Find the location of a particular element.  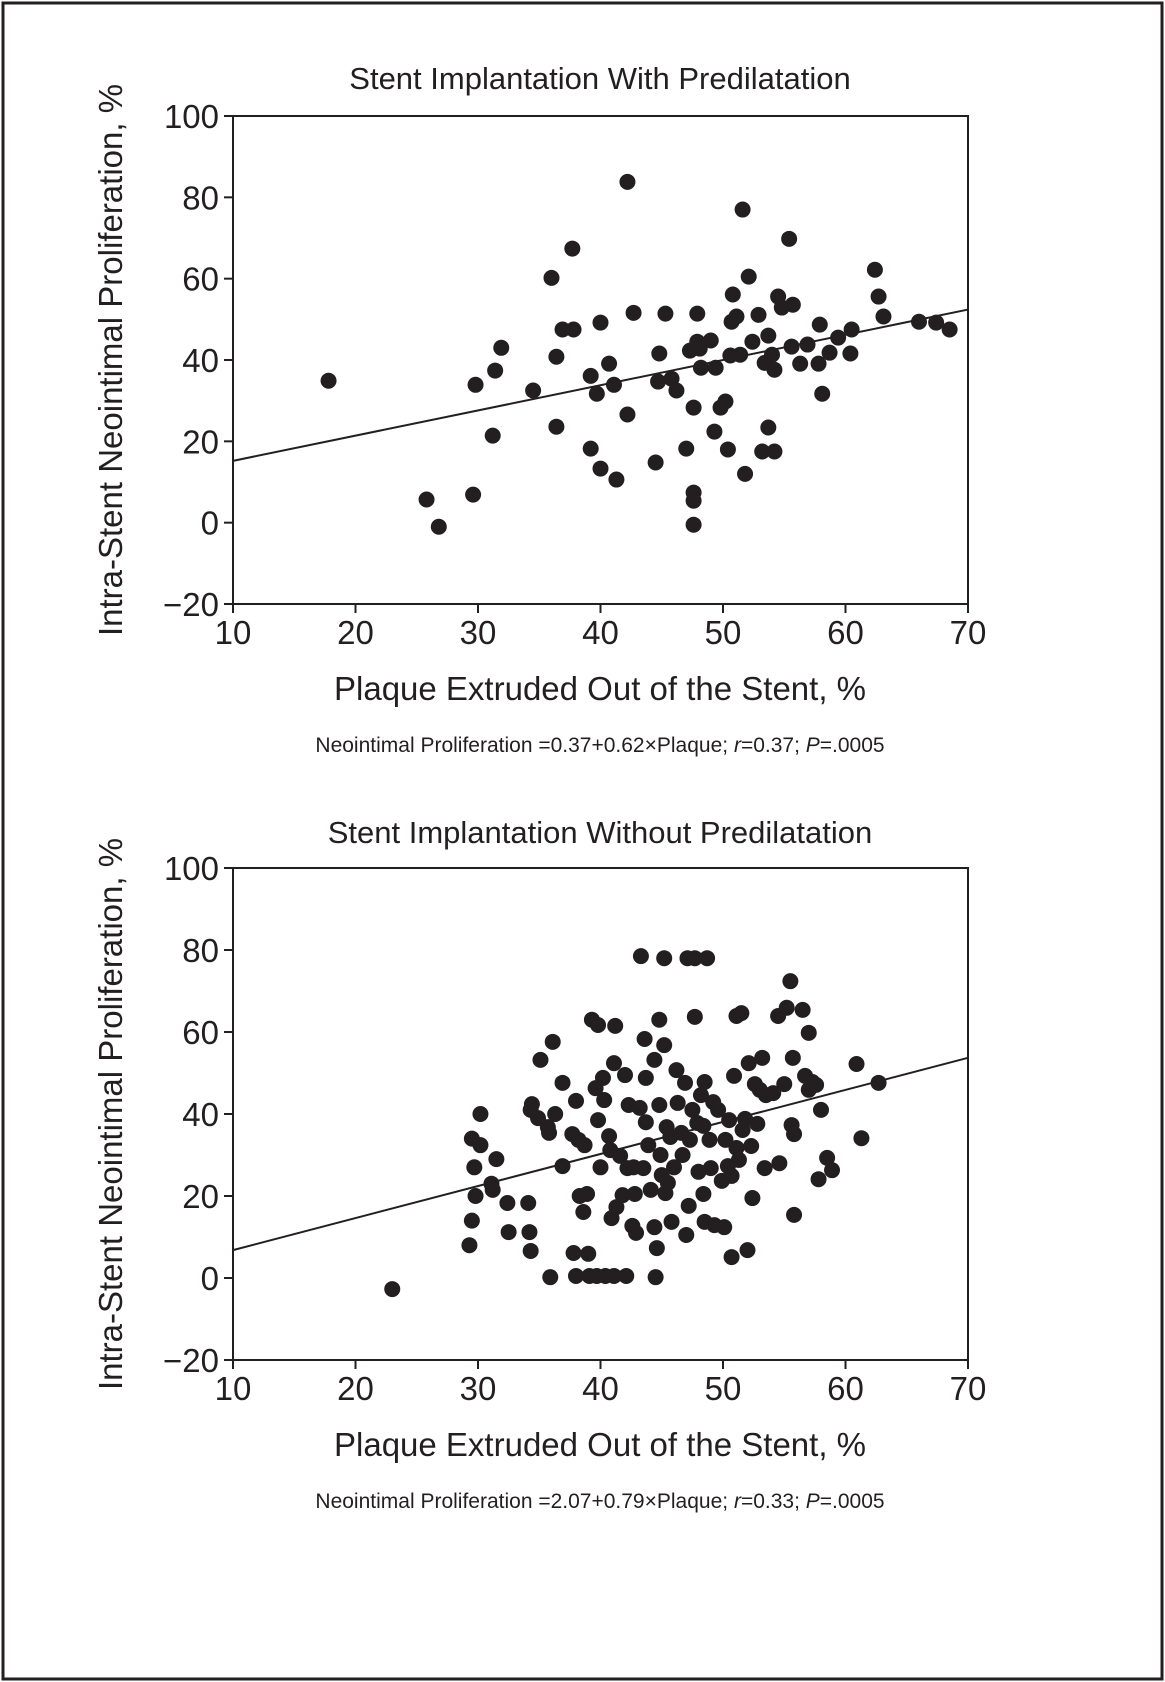

x-tick-label: 50 is located at coordinates (723, 1388).